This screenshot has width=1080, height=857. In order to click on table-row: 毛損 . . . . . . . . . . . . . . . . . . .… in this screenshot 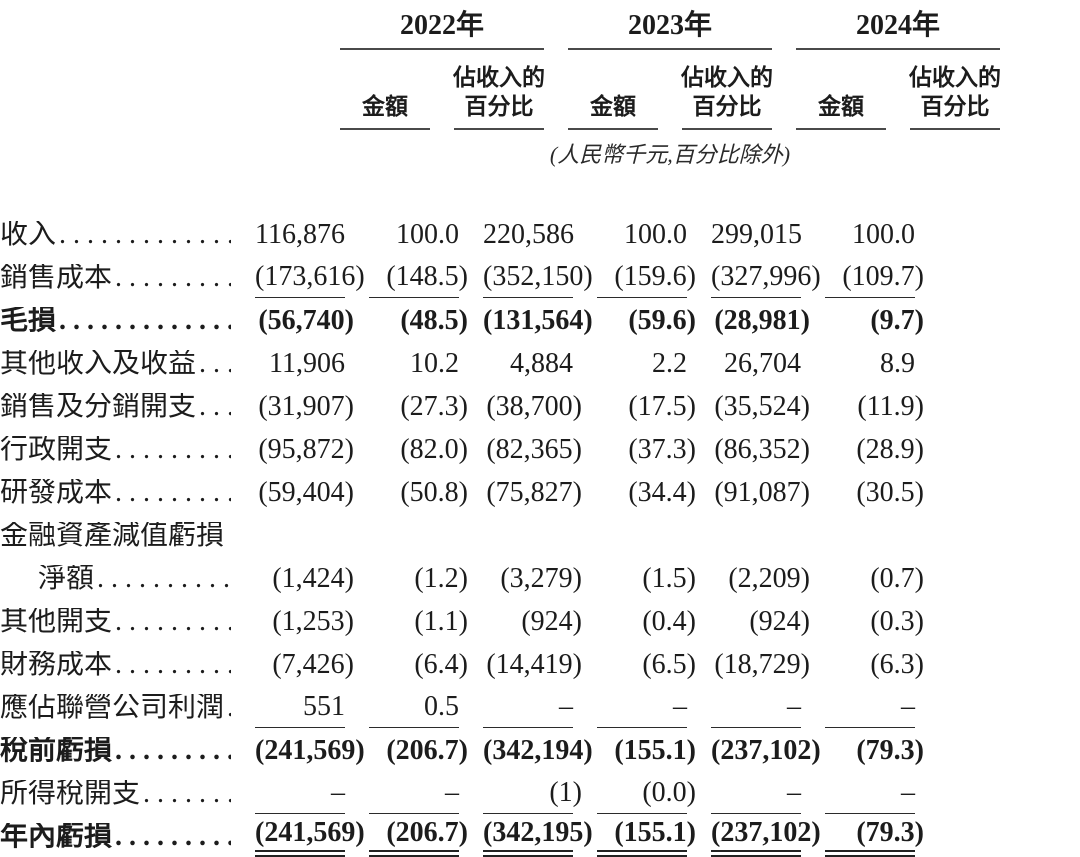, I will do `click(540, 319)`.